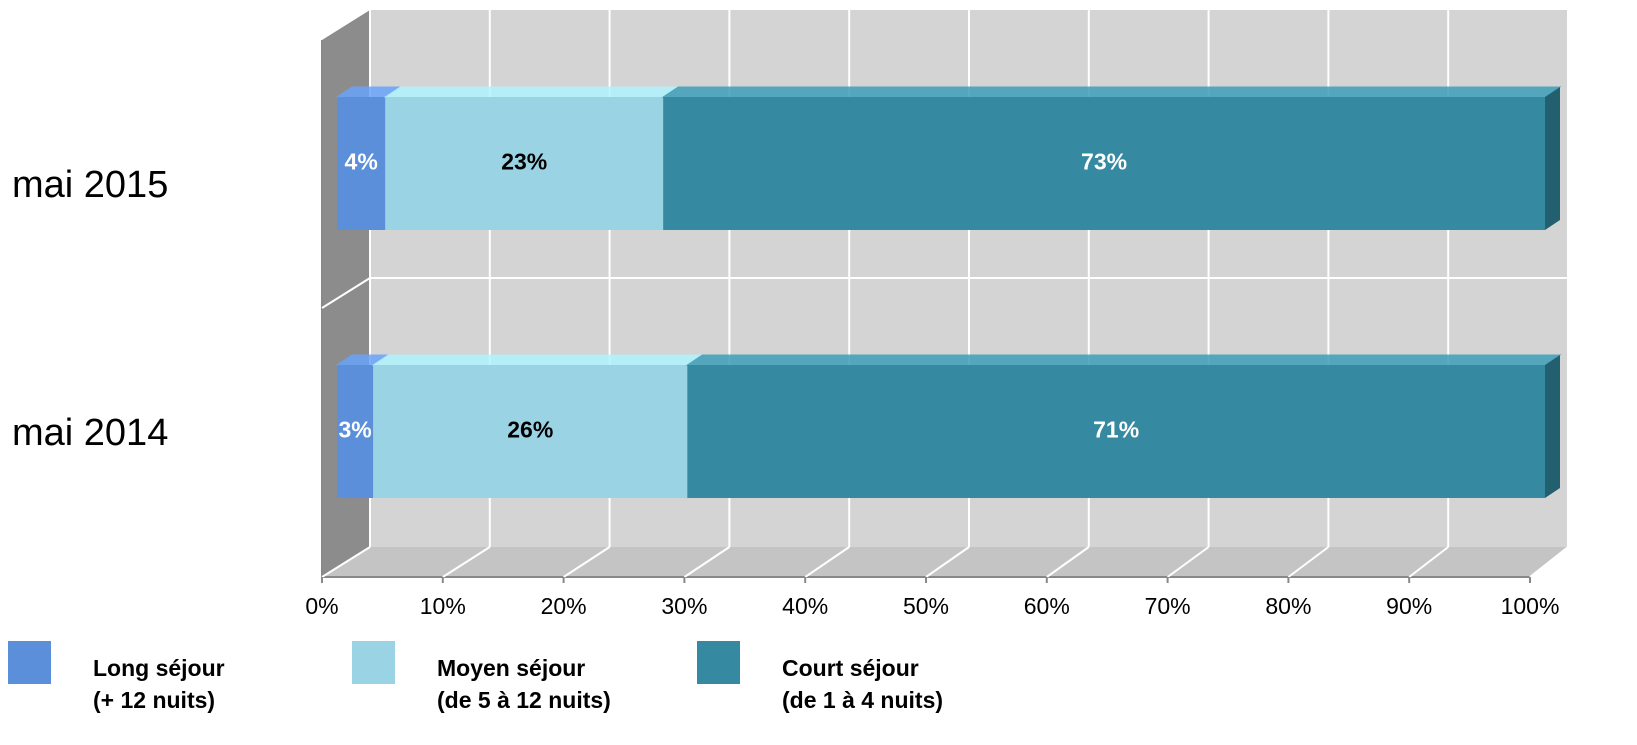 This screenshot has width=1637, height=745. Describe the element at coordinates (805, 606) in the screenshot. I see `x-tick-label: 40%` at that location.